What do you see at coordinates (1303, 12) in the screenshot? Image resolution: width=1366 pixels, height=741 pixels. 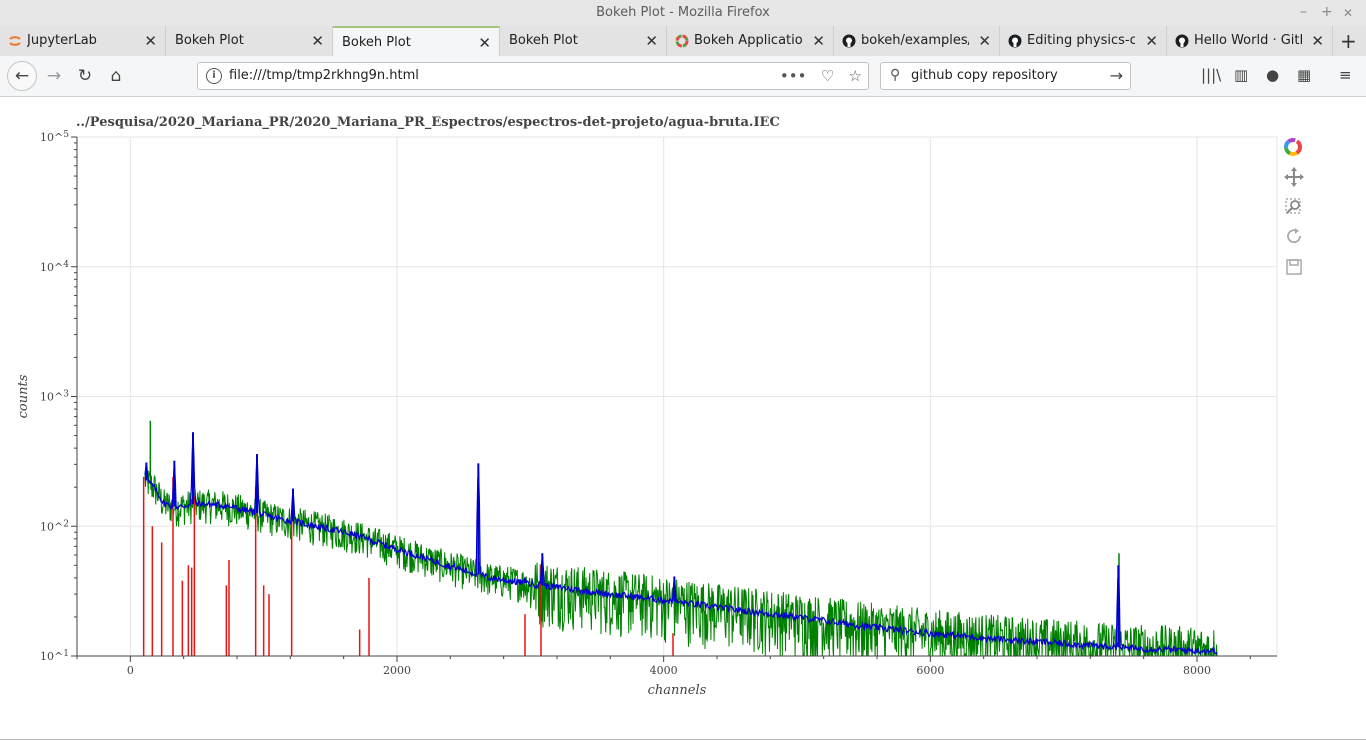 I see `minimize-button: –` at bounding box center [1303, 12].